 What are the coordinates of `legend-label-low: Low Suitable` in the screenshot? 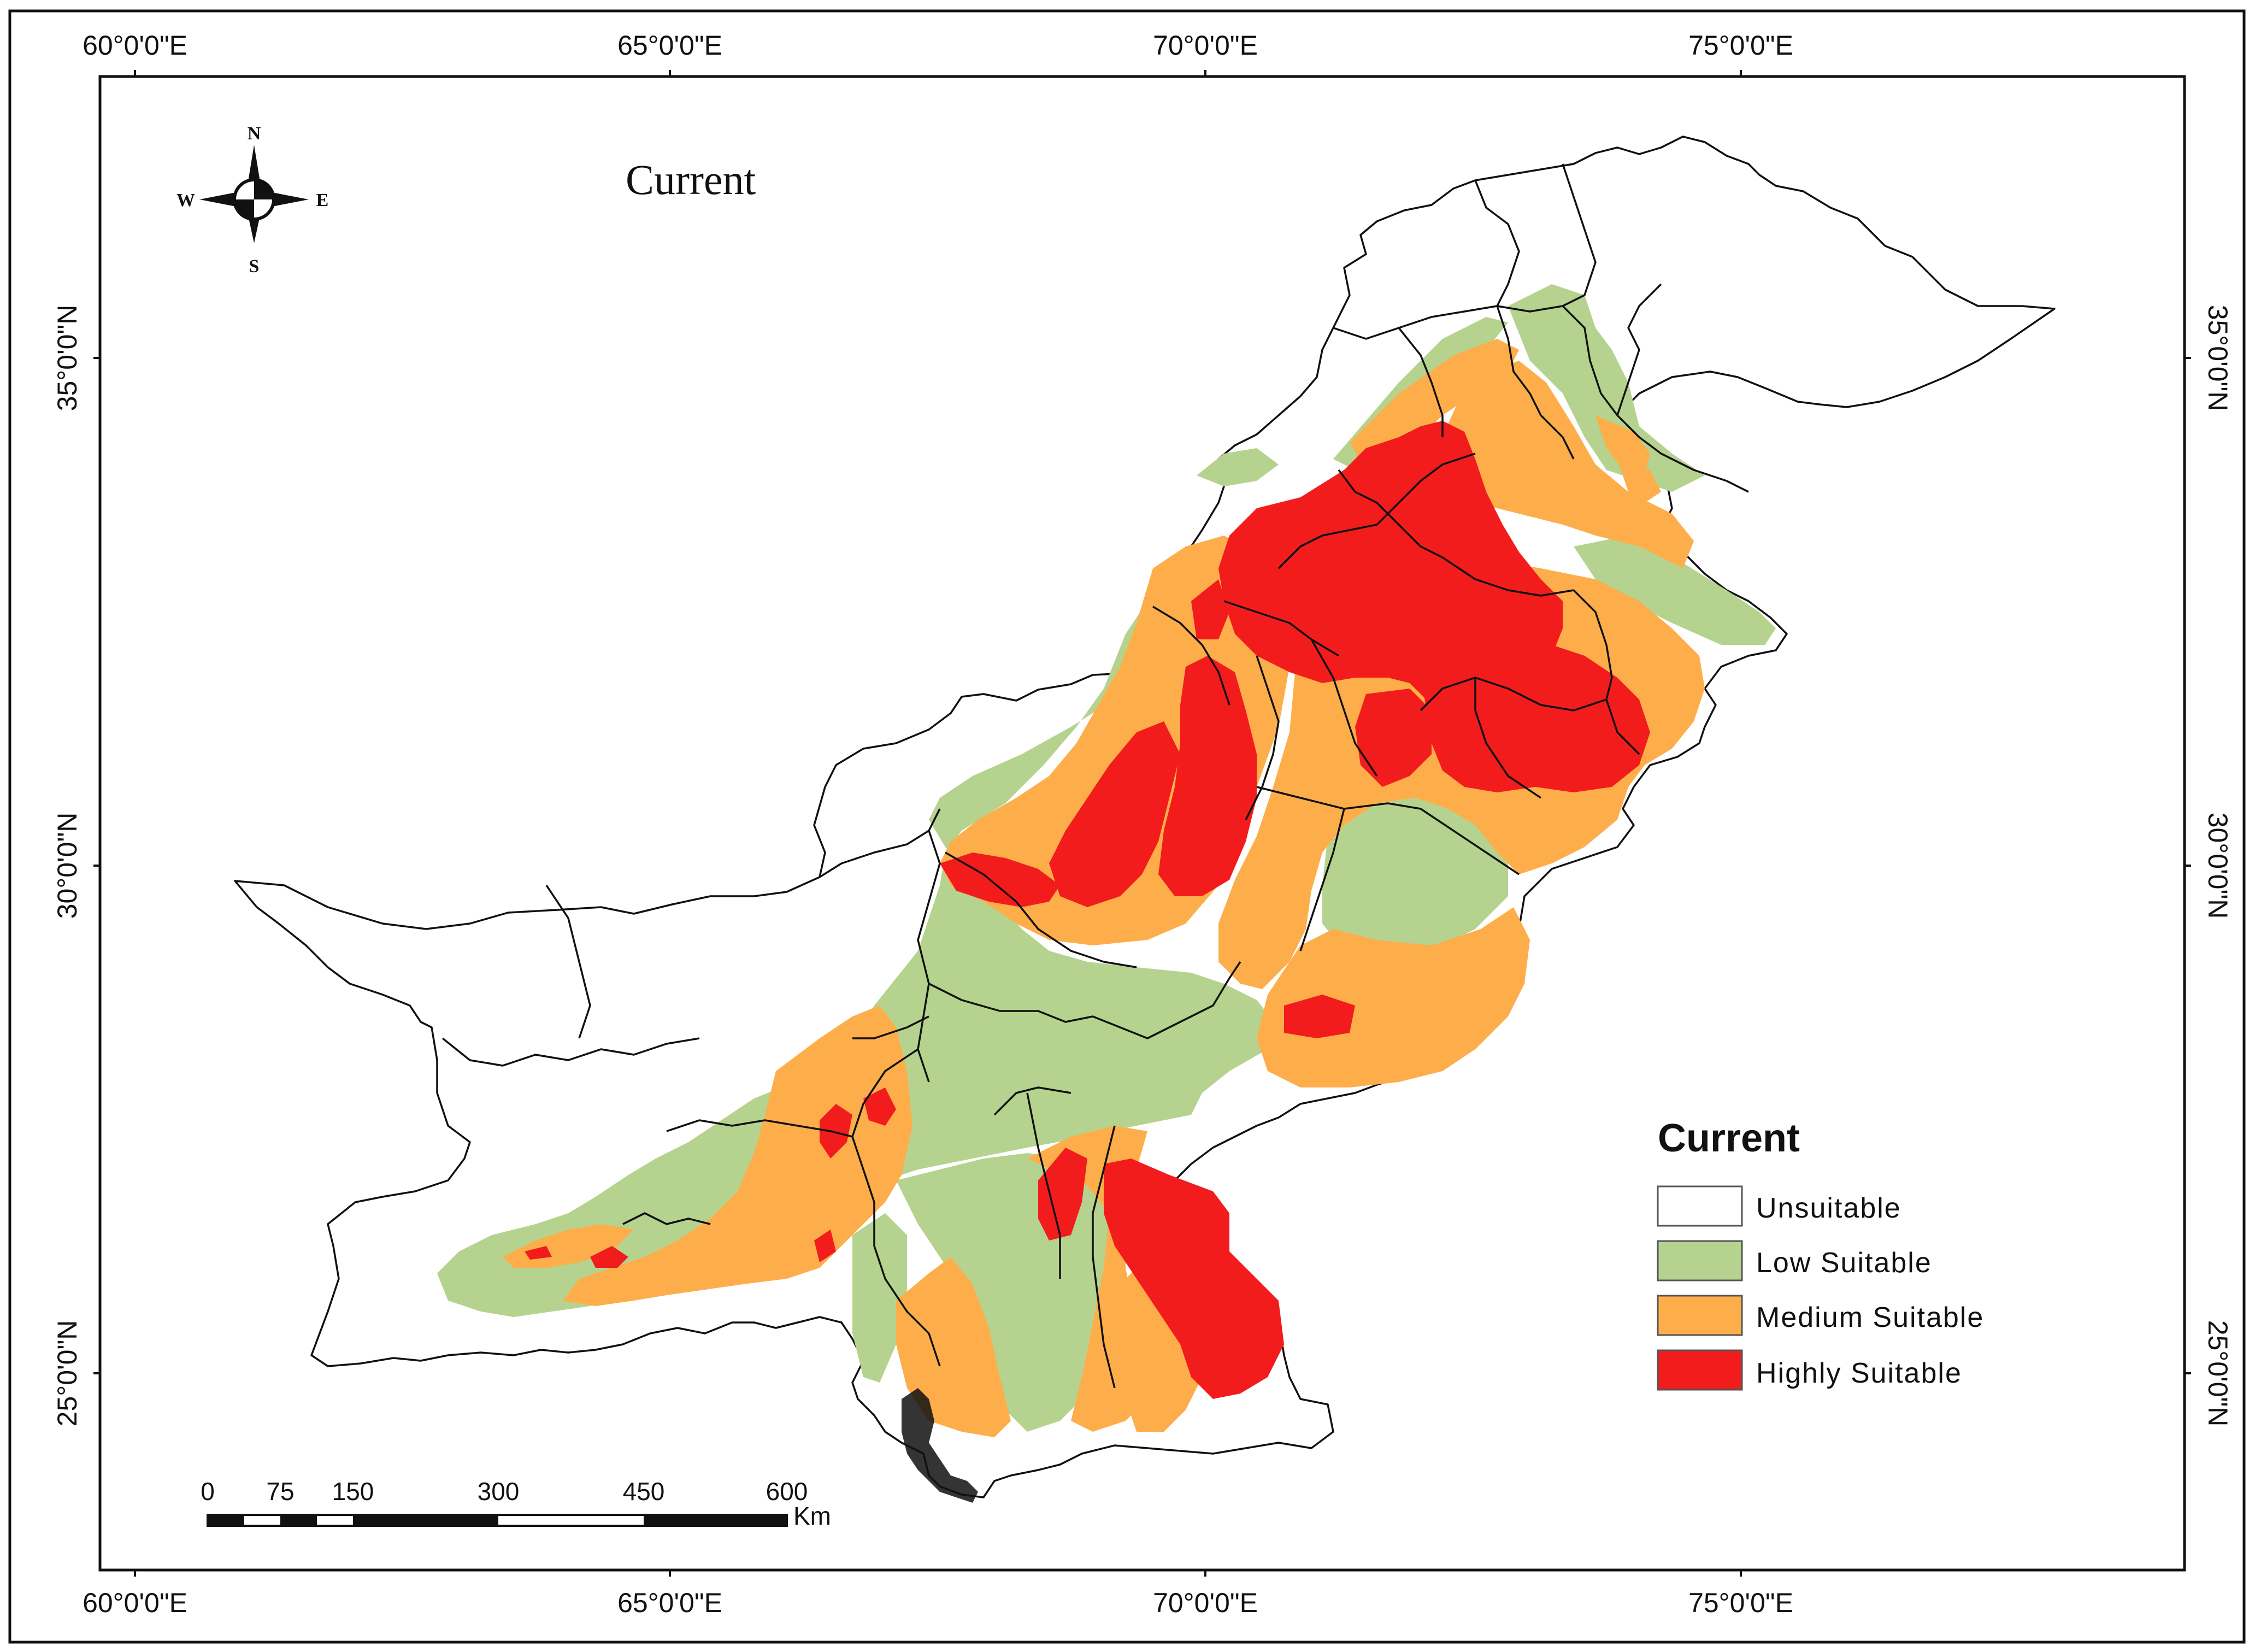 It's located at (1844, 1263).